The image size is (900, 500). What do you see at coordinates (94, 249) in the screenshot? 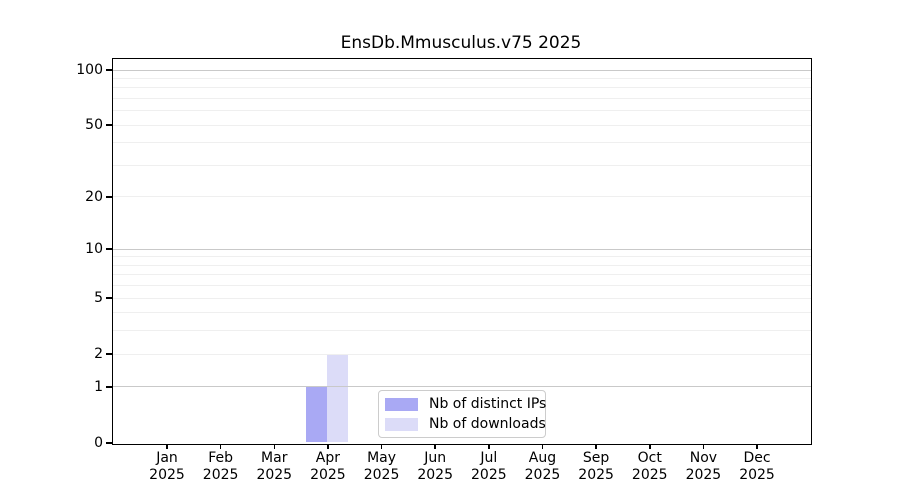
I see `y-tick-label: 10` at bounding box center [94, 249].